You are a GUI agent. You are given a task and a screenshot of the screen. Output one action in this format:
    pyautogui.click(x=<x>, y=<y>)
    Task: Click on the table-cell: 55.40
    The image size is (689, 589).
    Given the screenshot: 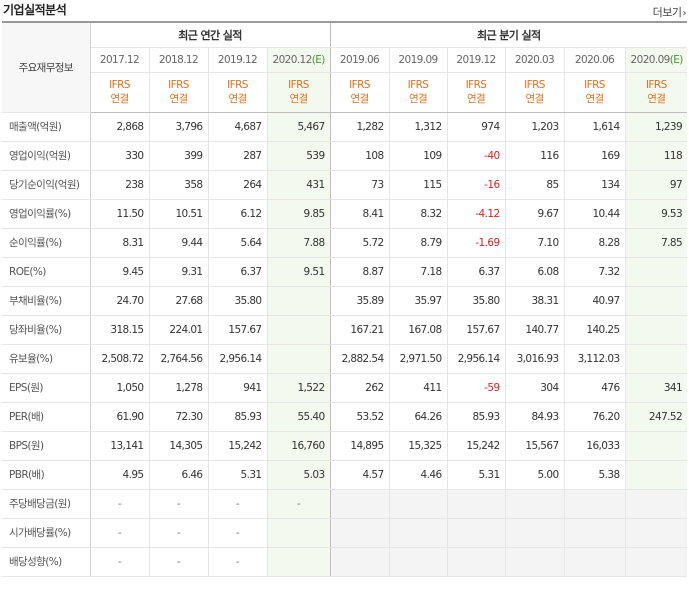 What is the action you would take?
    pyautogui.click(x=298, y=417)
    